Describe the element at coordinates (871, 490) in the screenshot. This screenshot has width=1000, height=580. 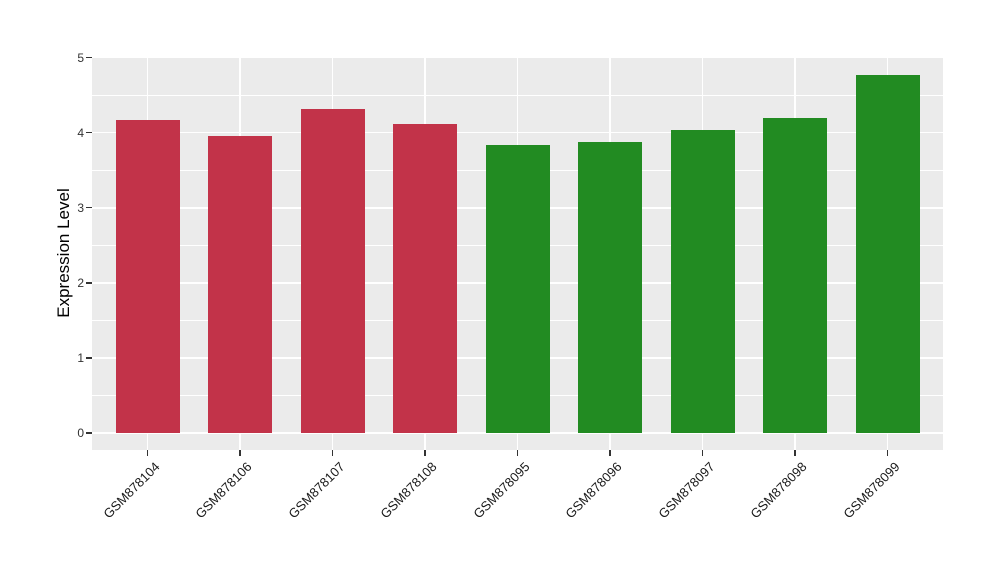
I see `x-axis-tick-label: GSM878099` at that location.